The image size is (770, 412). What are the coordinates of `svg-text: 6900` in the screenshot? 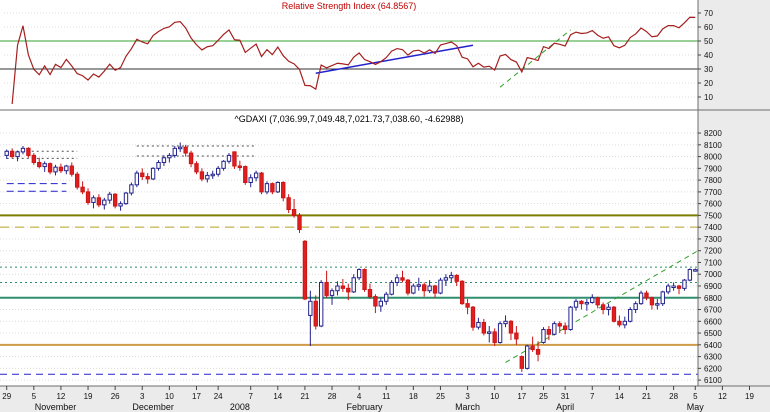 It's located at (713, 286).